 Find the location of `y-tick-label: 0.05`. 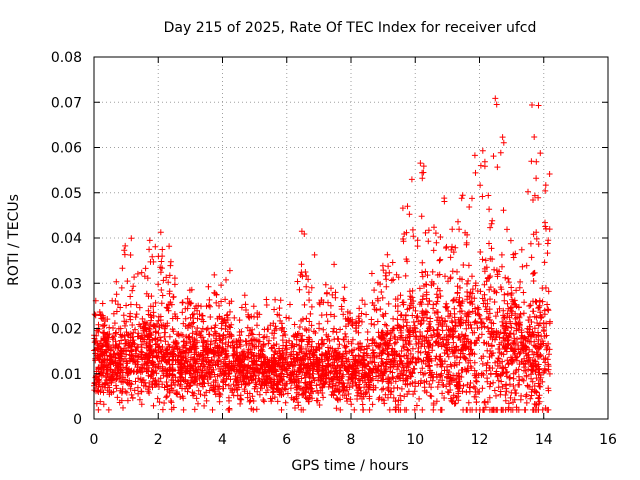

y-tick-label: 0.05 is located at coordinates (66, 194).